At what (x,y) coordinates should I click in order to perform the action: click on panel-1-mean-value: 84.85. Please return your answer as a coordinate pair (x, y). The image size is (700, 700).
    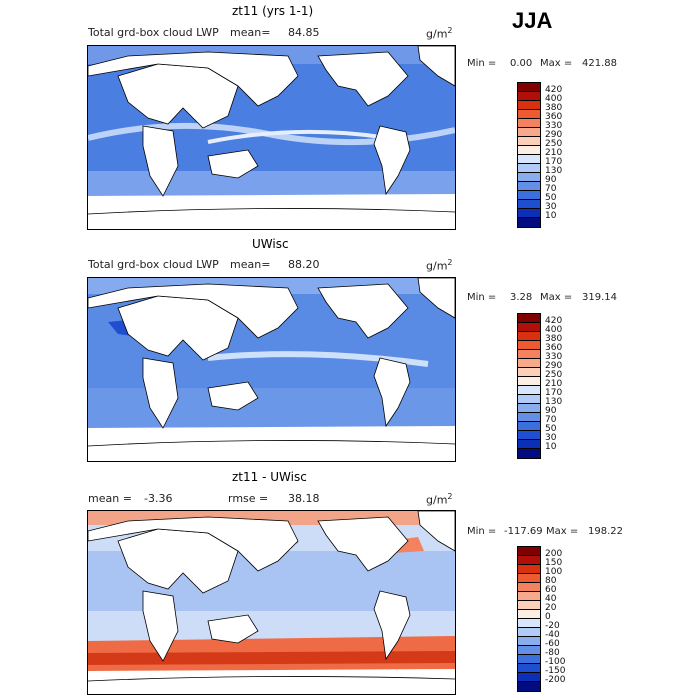
    Looking at the image, I should click on (304, 32).